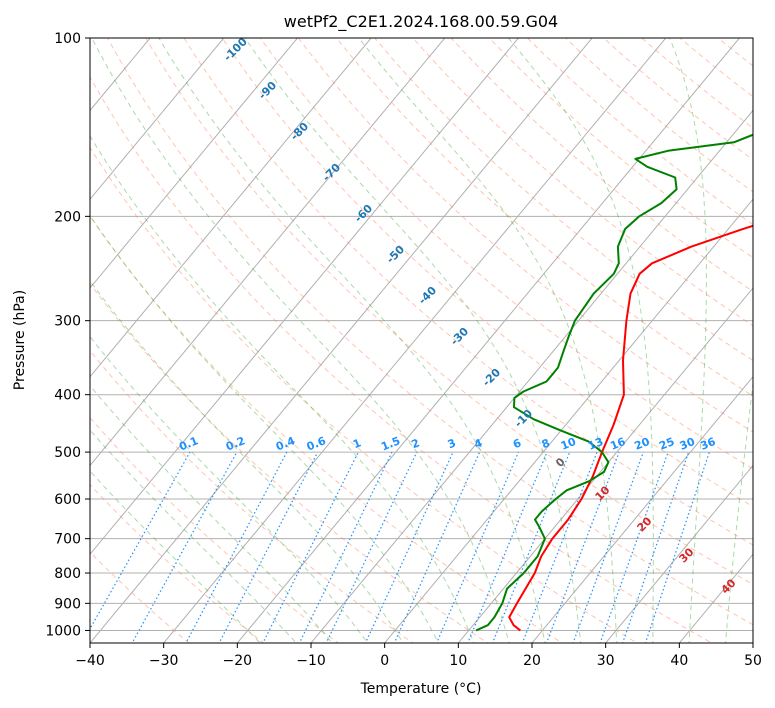  Describe the element at coordinates (311, 661) in the screenshot. I see `x-tick-label: −10` at that location.